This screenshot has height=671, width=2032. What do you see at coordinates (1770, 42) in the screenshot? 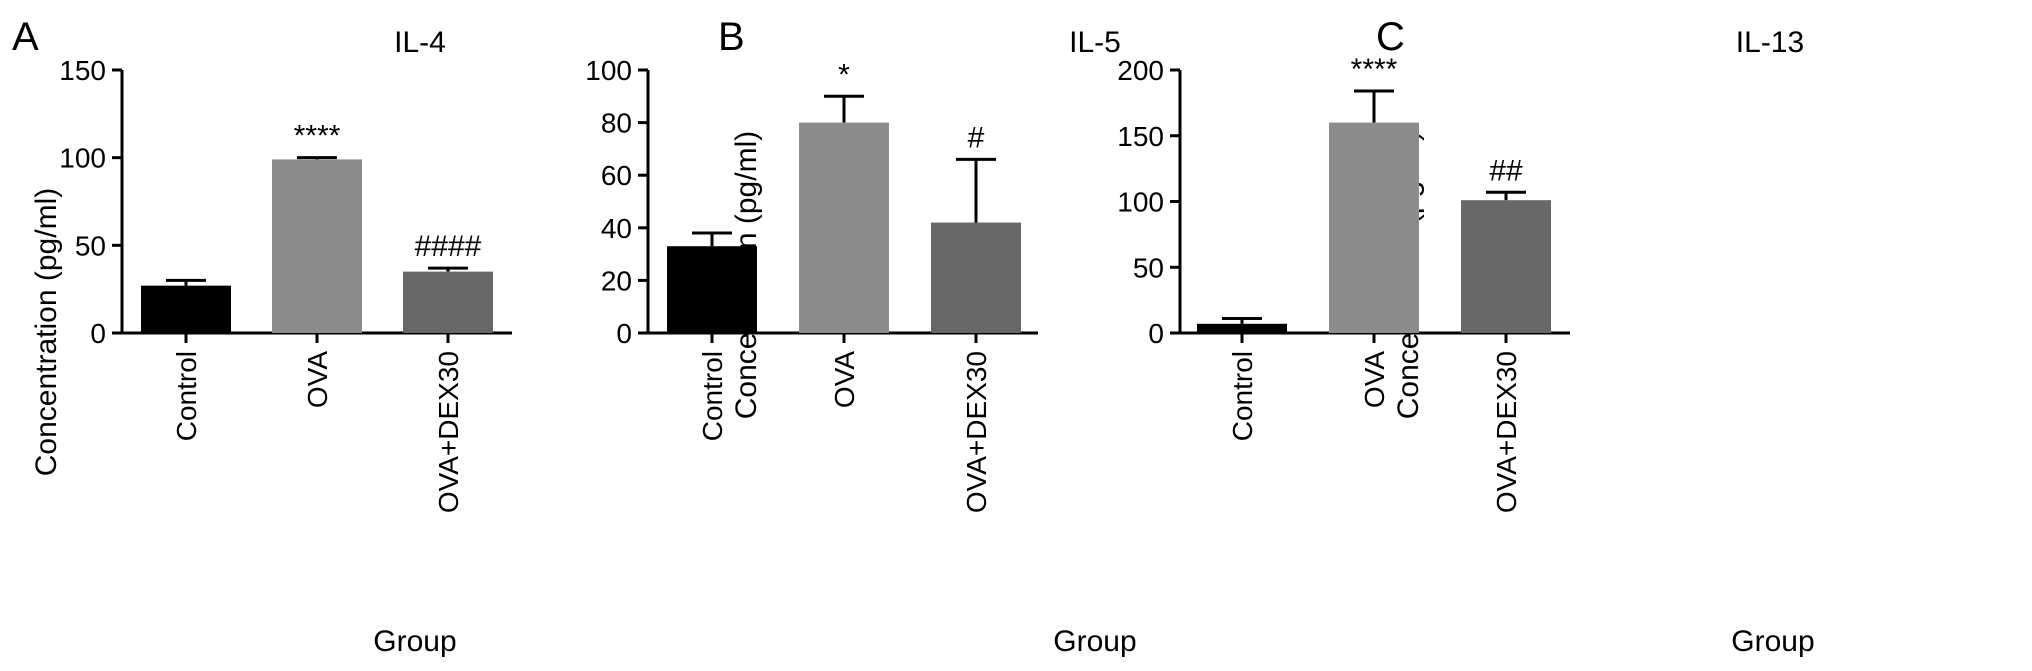
I see `chart-title: IL-13` at bounding box center [1770, 42].